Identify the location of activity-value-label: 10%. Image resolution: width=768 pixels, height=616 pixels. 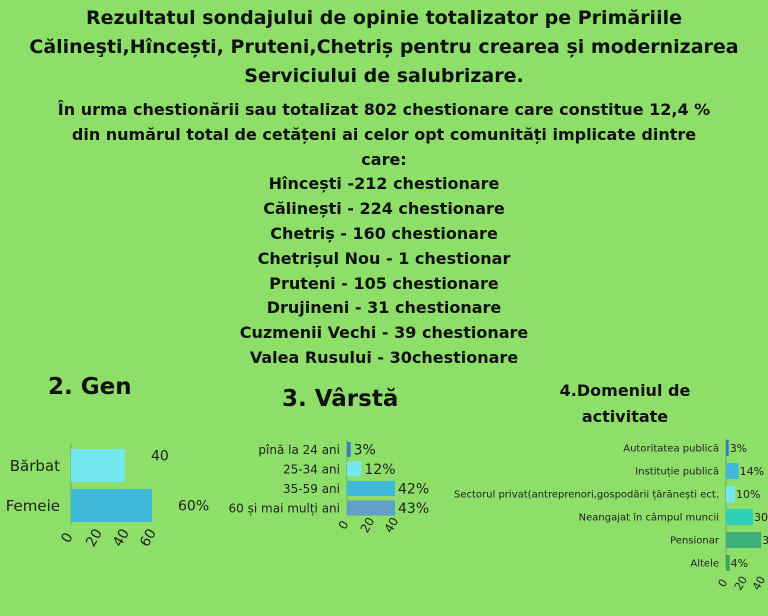
(748, 494).